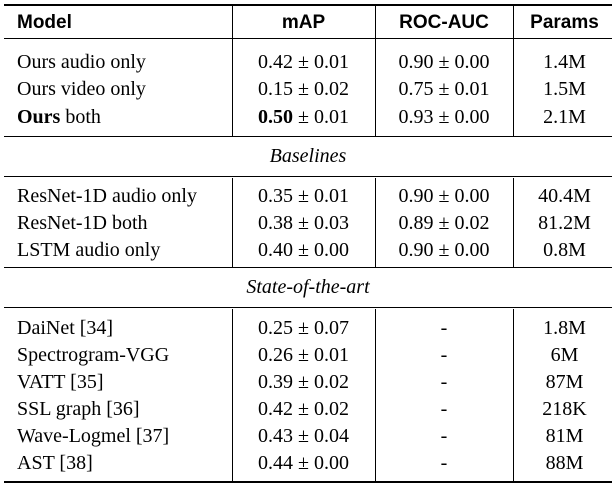  What do you see at coordinates (303, 223) in the screenshot?
I see `cell-map: 0.38 ± 0.03` at bounding box center [303, 223].